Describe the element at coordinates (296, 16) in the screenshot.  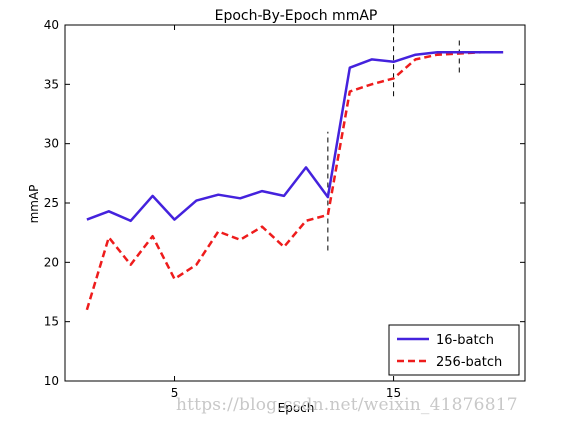
I see `chart-title: Epoch-By-Epoch mmAP` at that location.